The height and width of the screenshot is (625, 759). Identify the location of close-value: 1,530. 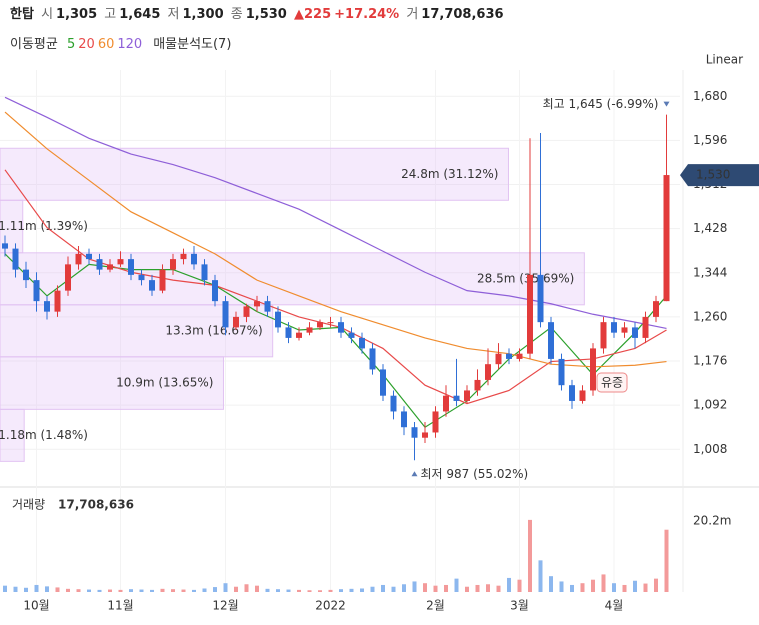
(266, 14).